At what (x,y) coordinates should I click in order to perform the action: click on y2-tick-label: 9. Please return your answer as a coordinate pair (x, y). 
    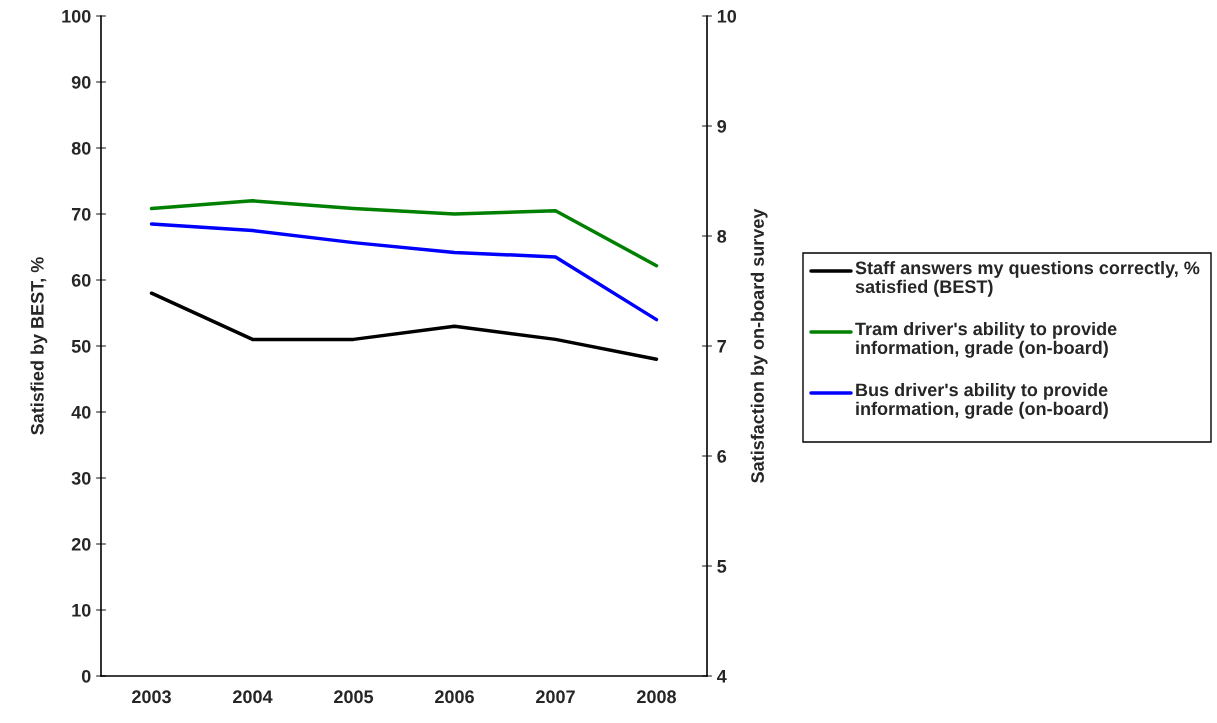
    Looking at the image, I should click on (722, 126).